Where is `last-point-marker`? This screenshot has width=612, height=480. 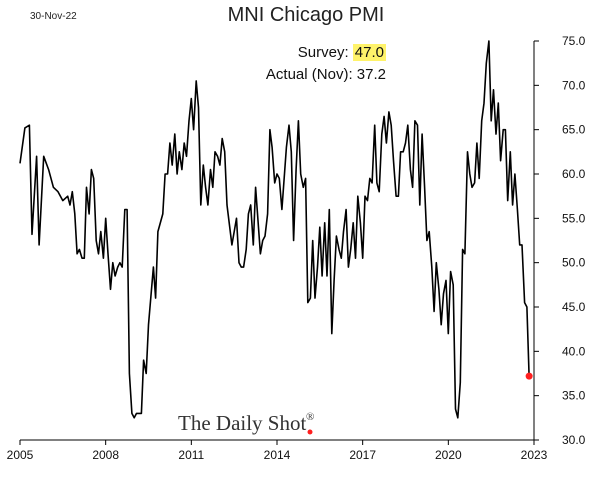
last-point-marker is located at coordinates (529, 376).